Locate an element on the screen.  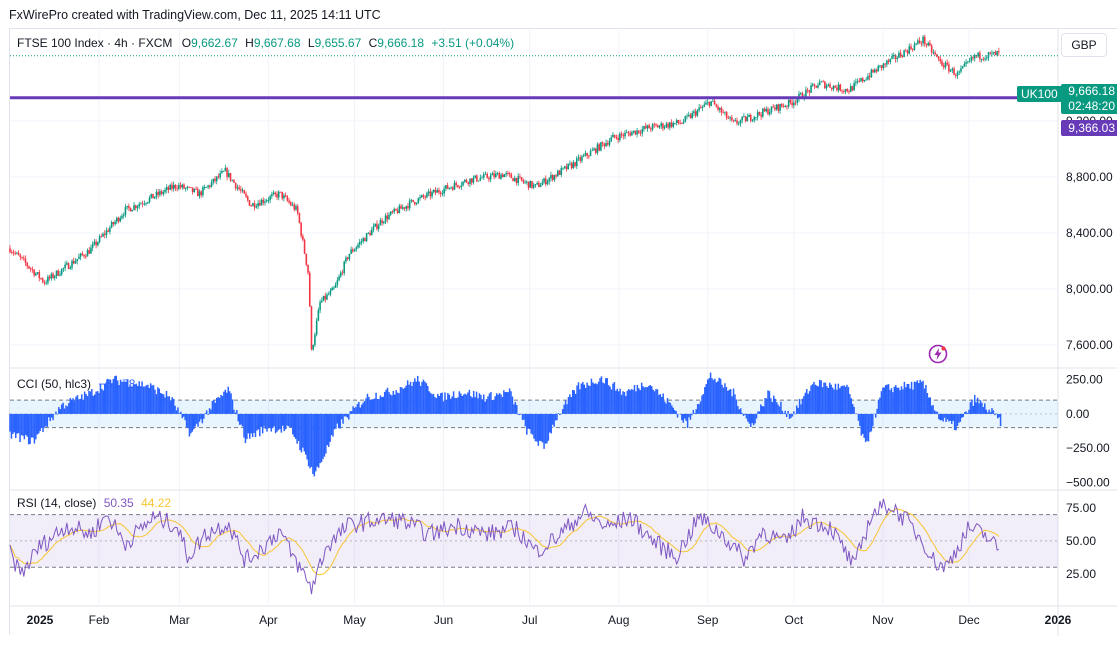
last-price-badge: 9,666.18 02:48:20 is located at coordinates (1089, 99).